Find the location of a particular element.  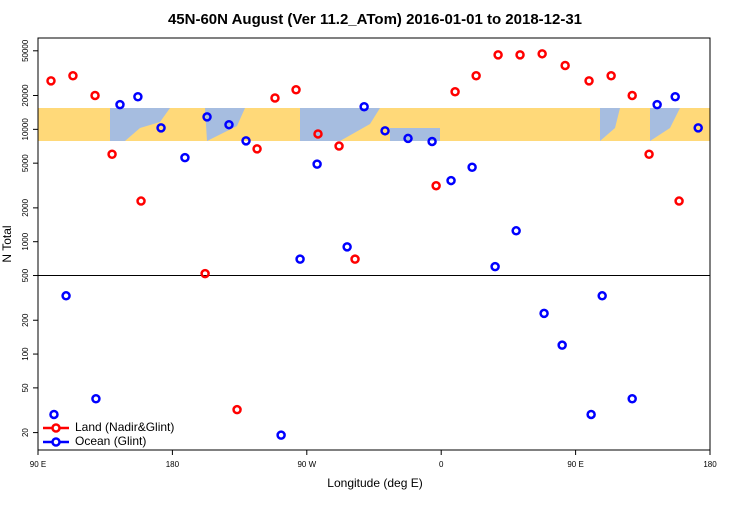

legend-label: Ocean (Glint) is located at coordinates (110, 441).